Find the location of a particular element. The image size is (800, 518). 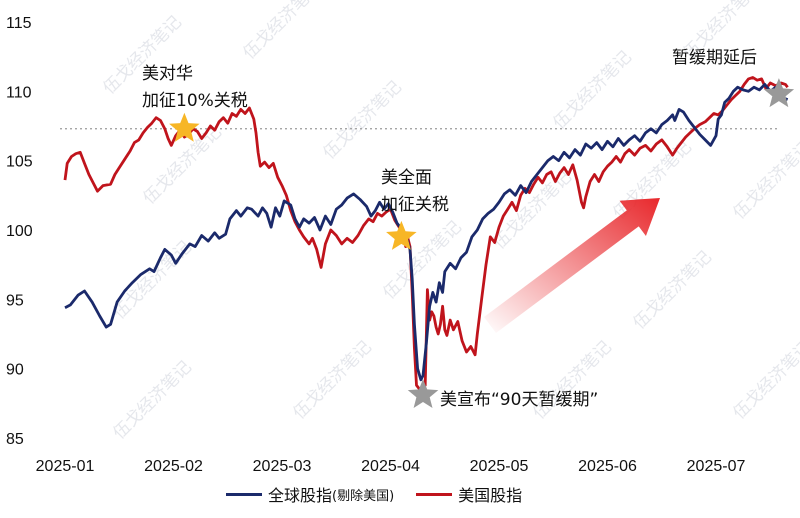

annotation-label: 暂缓期延后 is located at coordinates (714, 58).